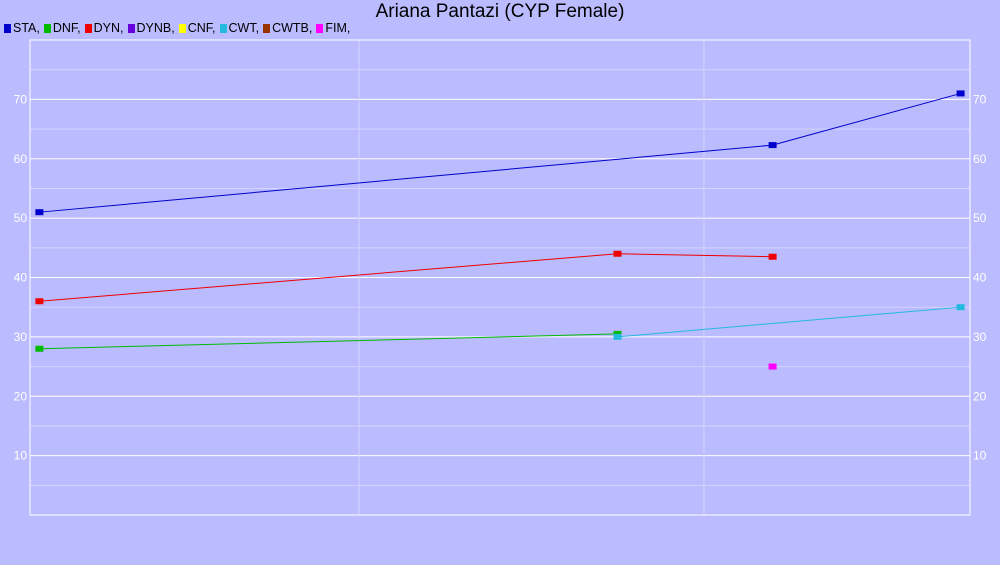 The image size is (1000, 565). Describe the element at coordinates (980, 99) in the screenshot. I see `y-tick-label-right: 70` at that location.